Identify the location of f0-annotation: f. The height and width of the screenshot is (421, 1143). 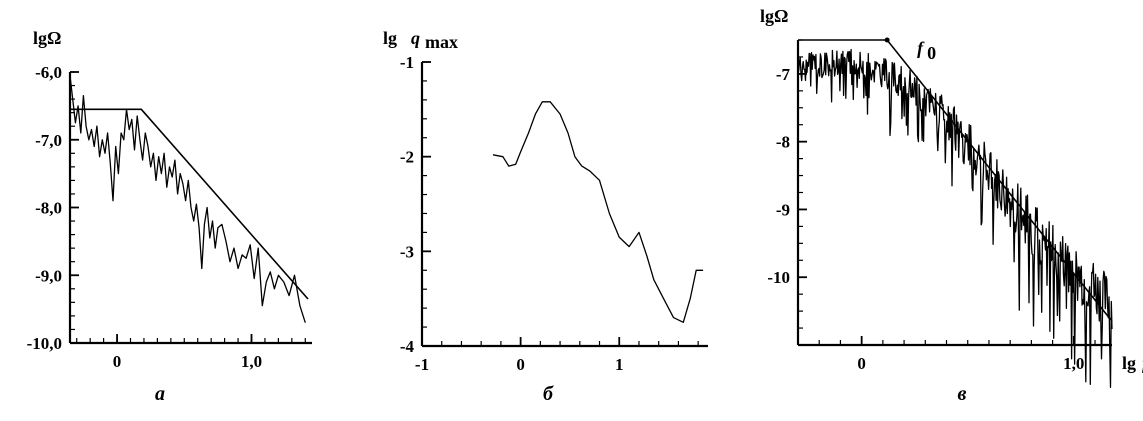
(921, 48).